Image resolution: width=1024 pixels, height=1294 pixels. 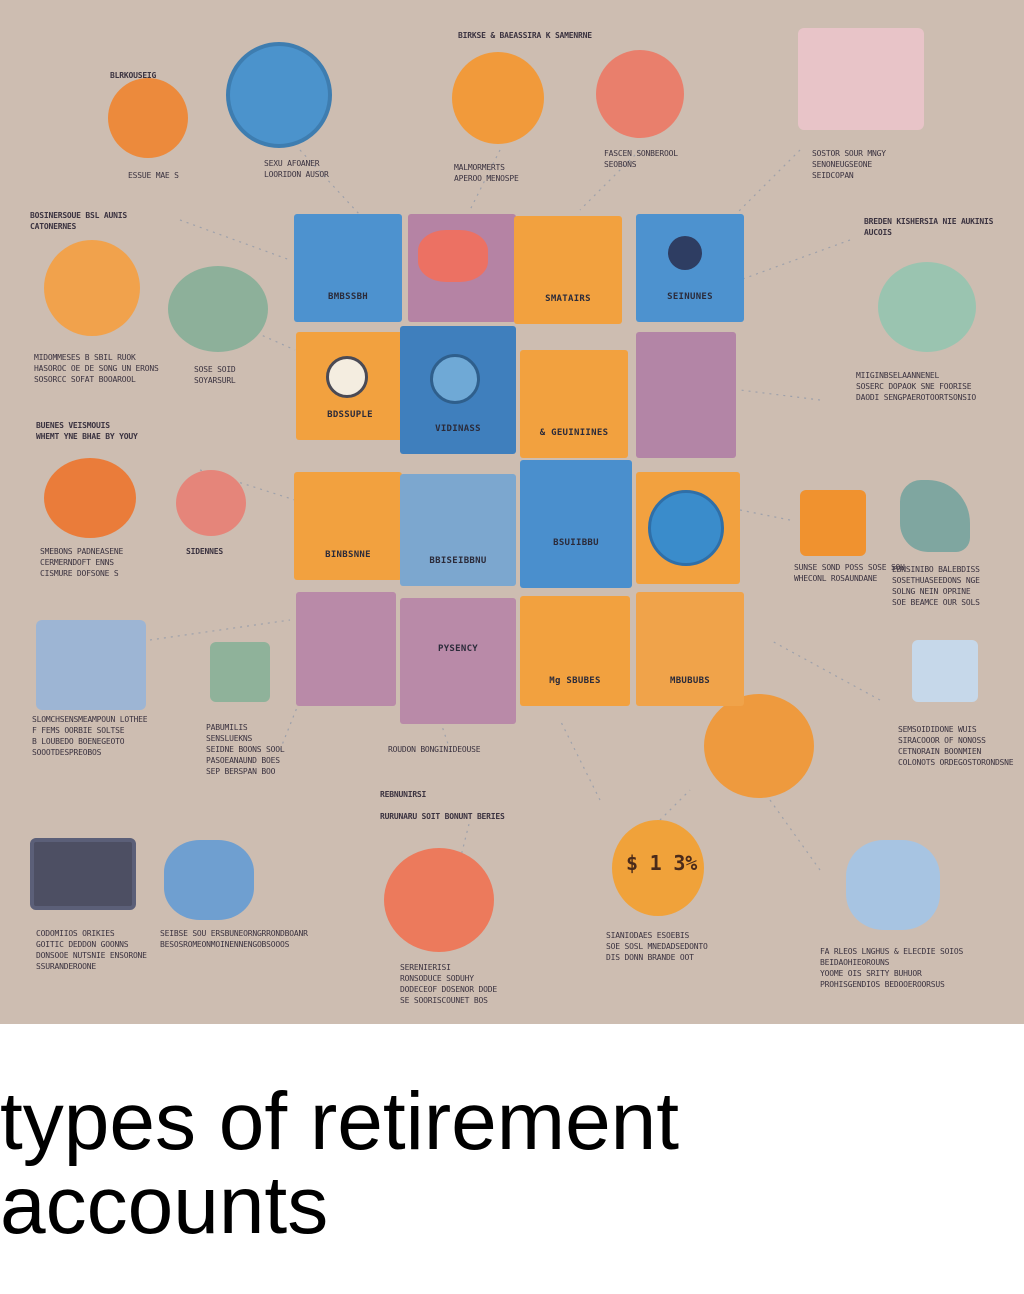 What do you see at coordinates (215, 375) in the screenshot?
I see `note-10: SOSE SOID SOYARSURL` at bounding box center [215, 375].